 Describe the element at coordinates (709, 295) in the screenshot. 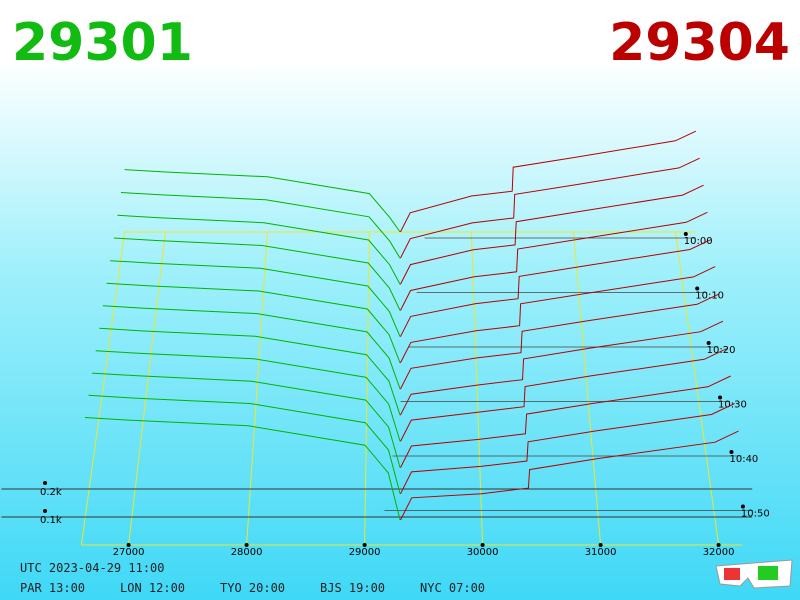

I see `time-tick-label: 10:10` at that location.